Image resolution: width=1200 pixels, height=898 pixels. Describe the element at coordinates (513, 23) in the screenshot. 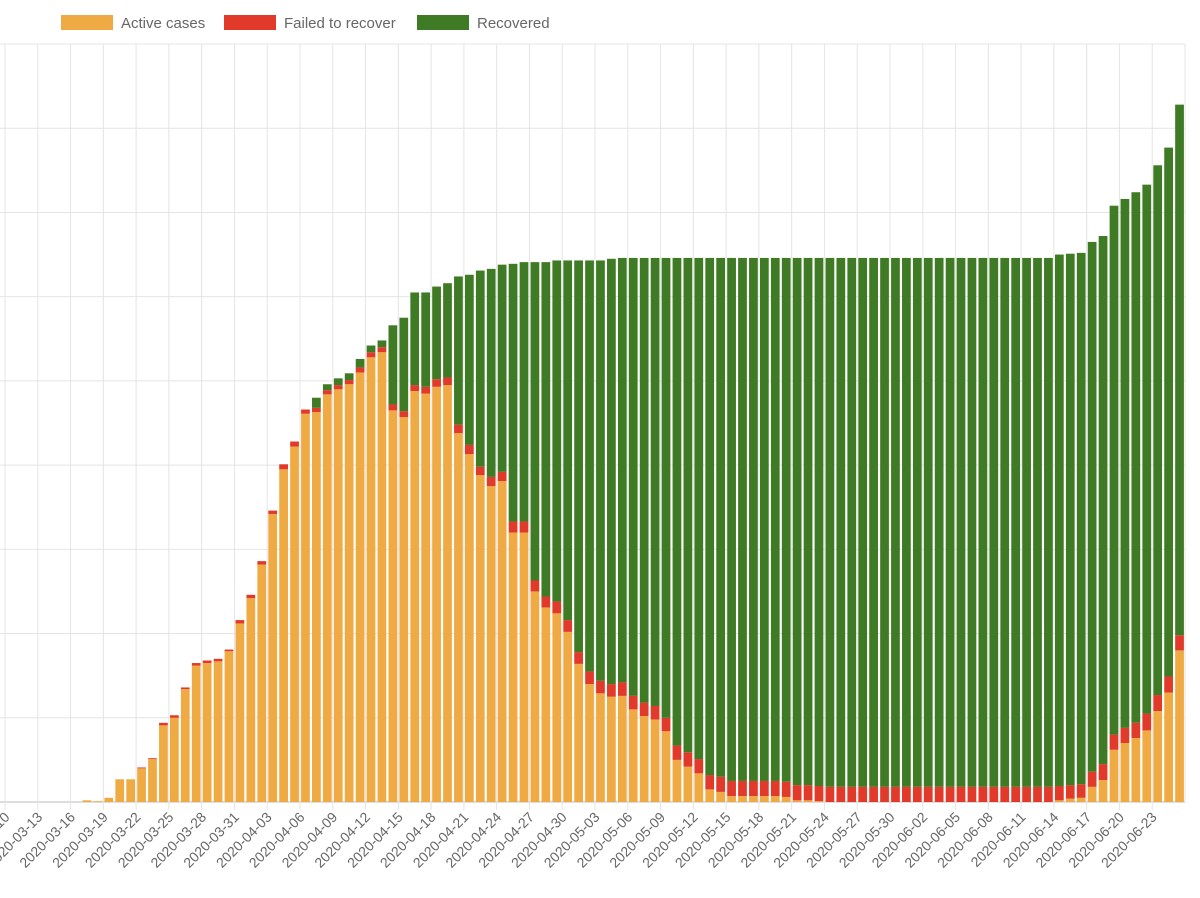

I see `legend-label: Recovered` at that location.